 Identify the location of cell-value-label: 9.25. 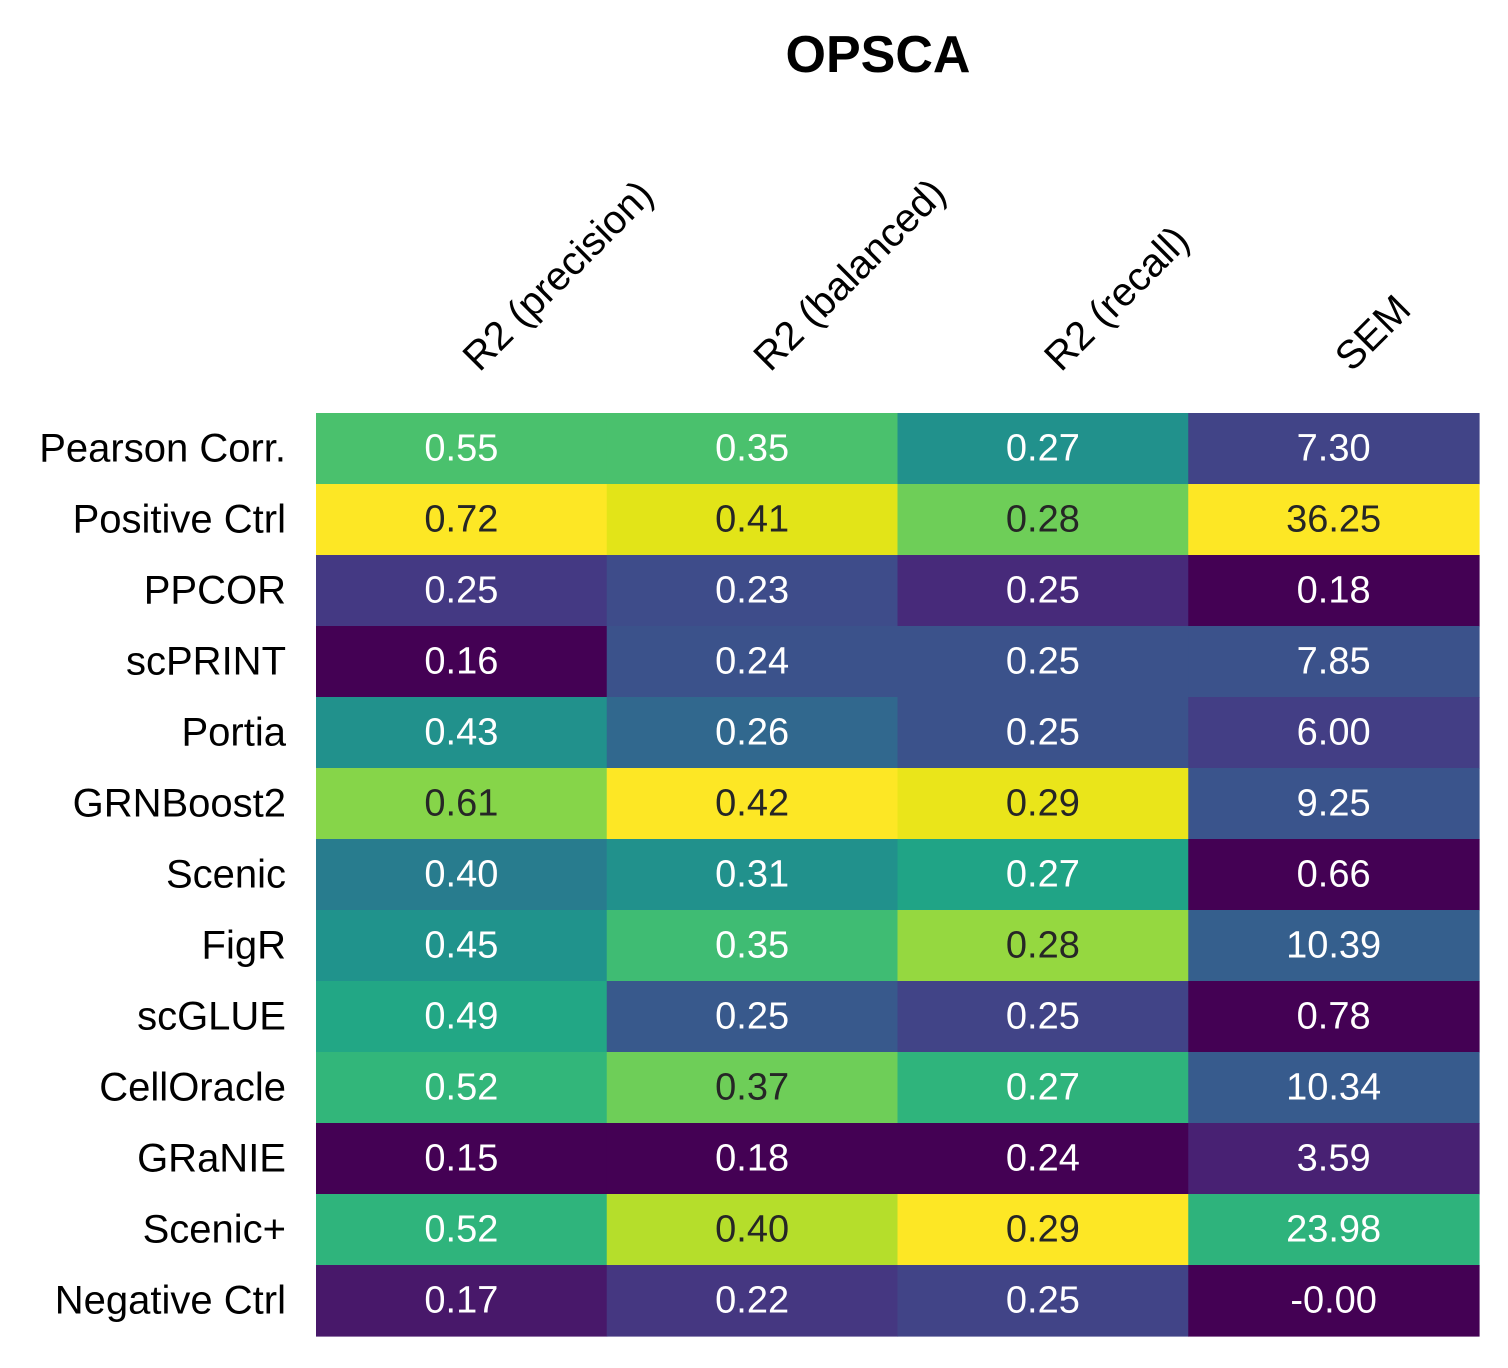
(1334, 804).